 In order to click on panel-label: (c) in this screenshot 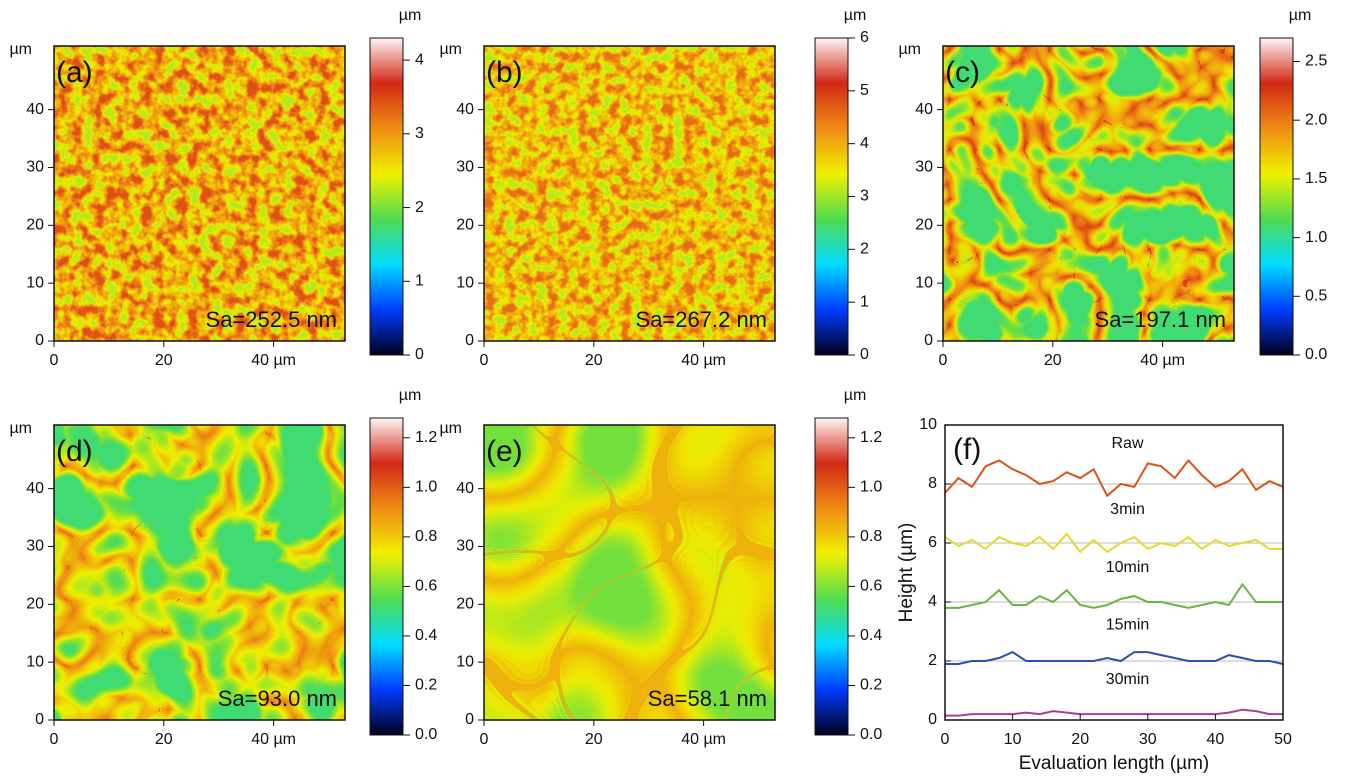, I will do `click(962, 72)`.